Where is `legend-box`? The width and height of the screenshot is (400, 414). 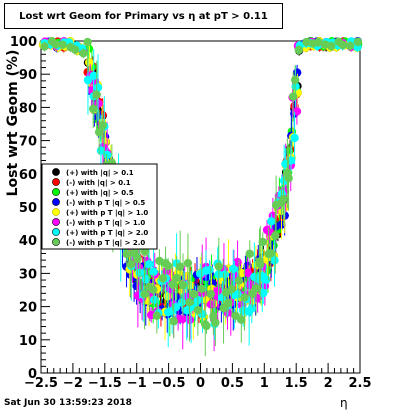 legend-box is located at coordinates (99, 206).